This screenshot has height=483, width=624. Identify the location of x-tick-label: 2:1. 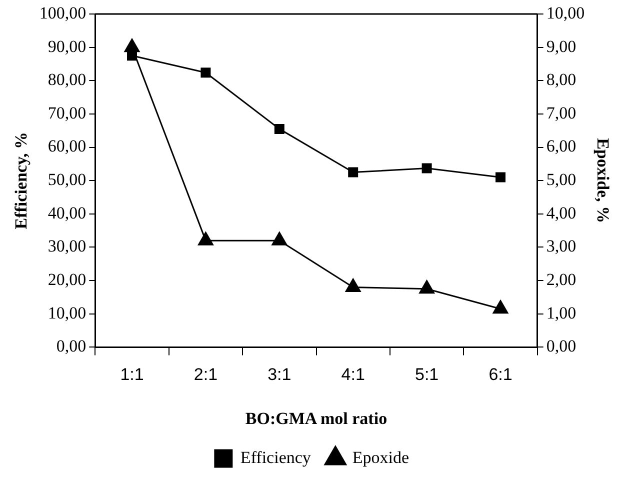
(206, 374).